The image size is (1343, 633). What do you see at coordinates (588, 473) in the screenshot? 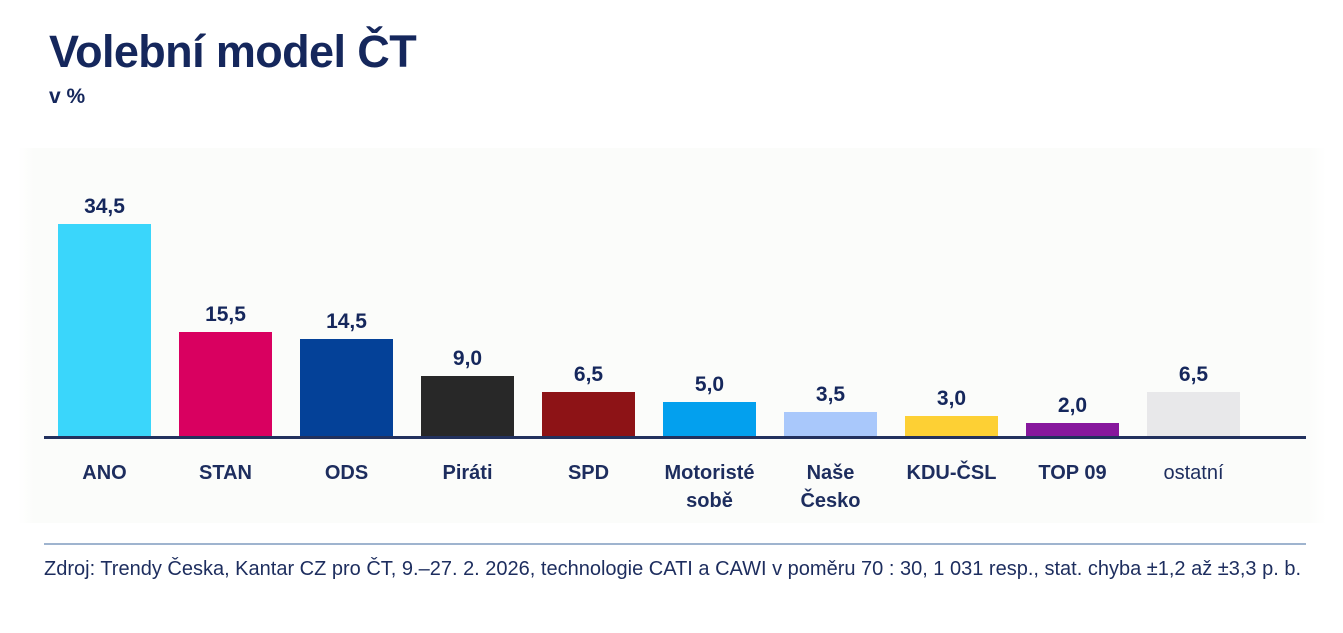
I see `x-tick-label-line: SPD` at bounding box center [588, 473].